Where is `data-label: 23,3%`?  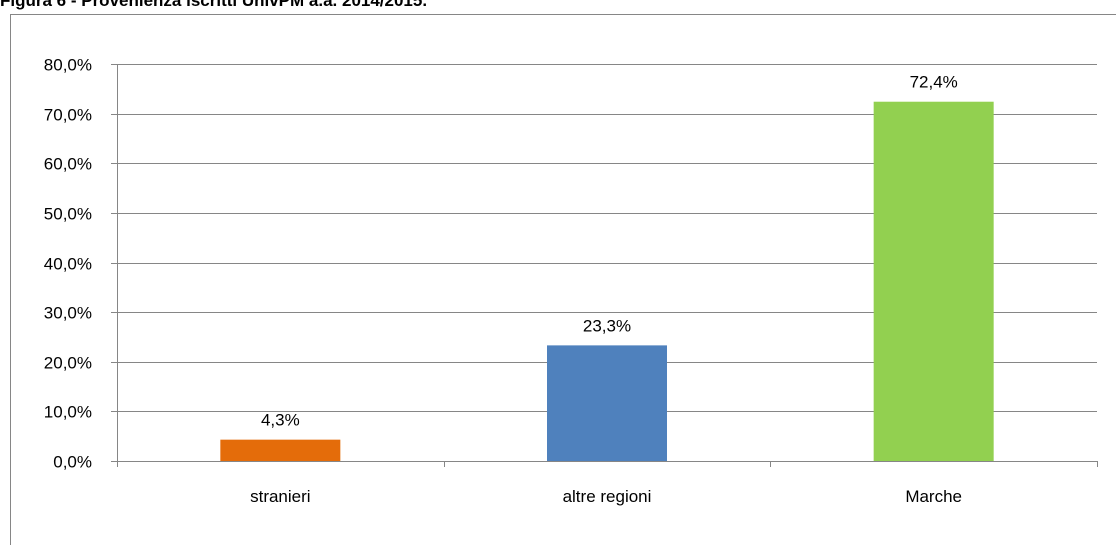 data-label: 23,3% is located at coordinates (607, 325).